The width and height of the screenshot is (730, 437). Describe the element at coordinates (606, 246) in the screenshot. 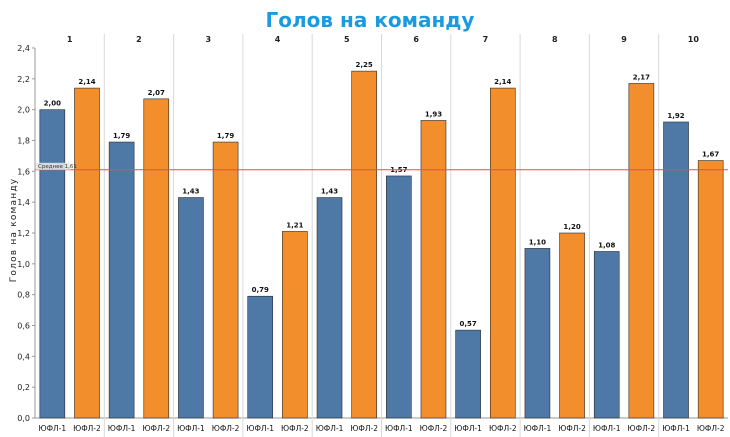

I see `bar-value-label: 1,08` at that location.